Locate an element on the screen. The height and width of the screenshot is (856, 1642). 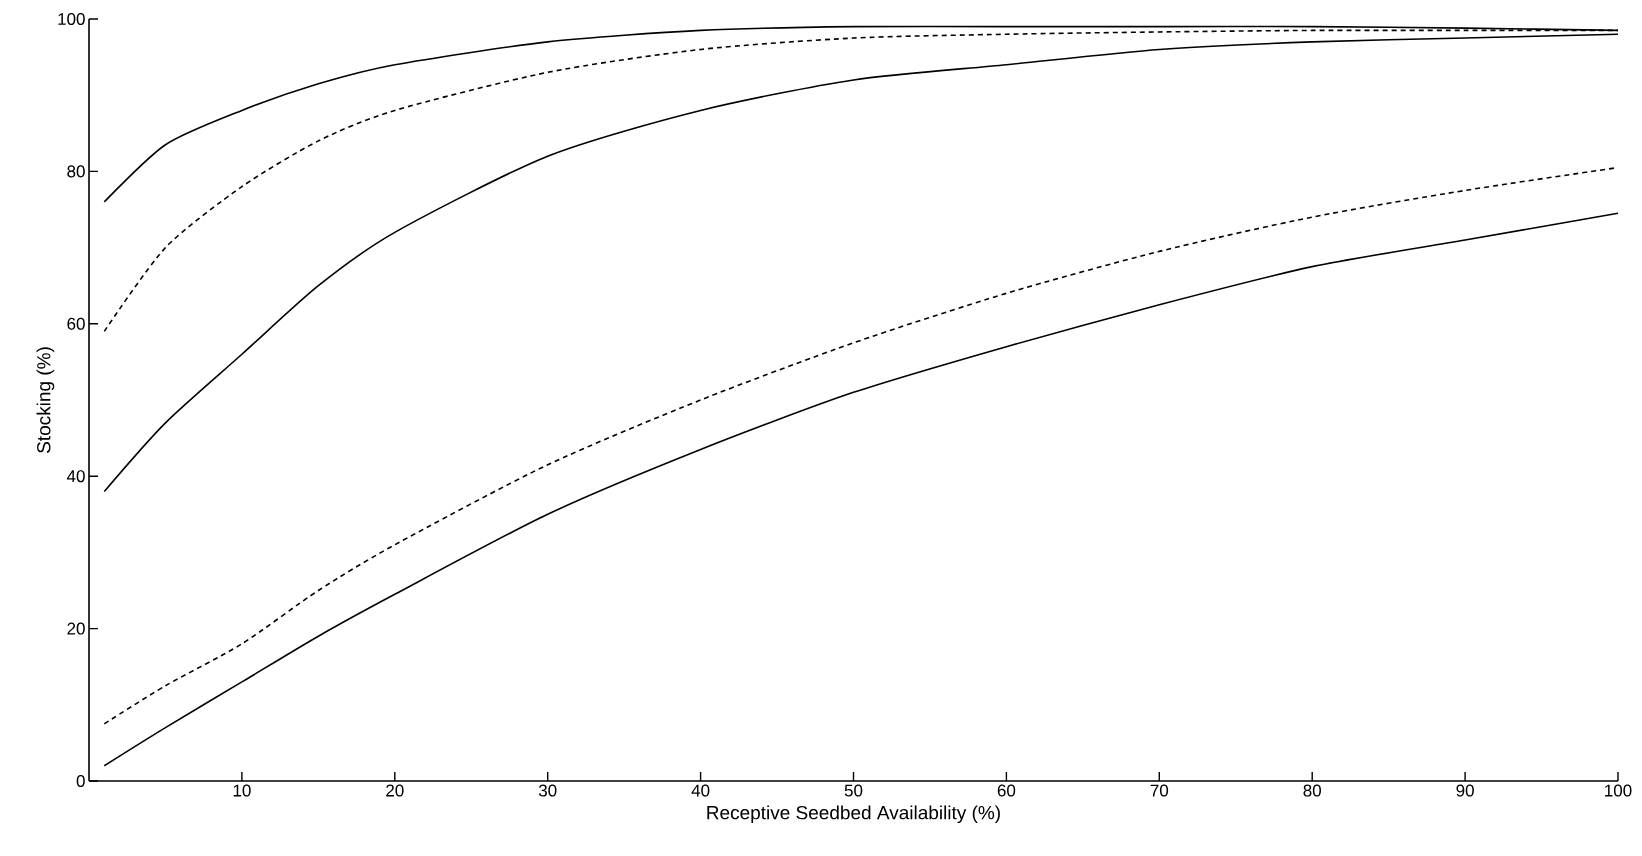
x-axis-title: Receptive Seedbed Availability (%) is located at coordinates (853, 814).